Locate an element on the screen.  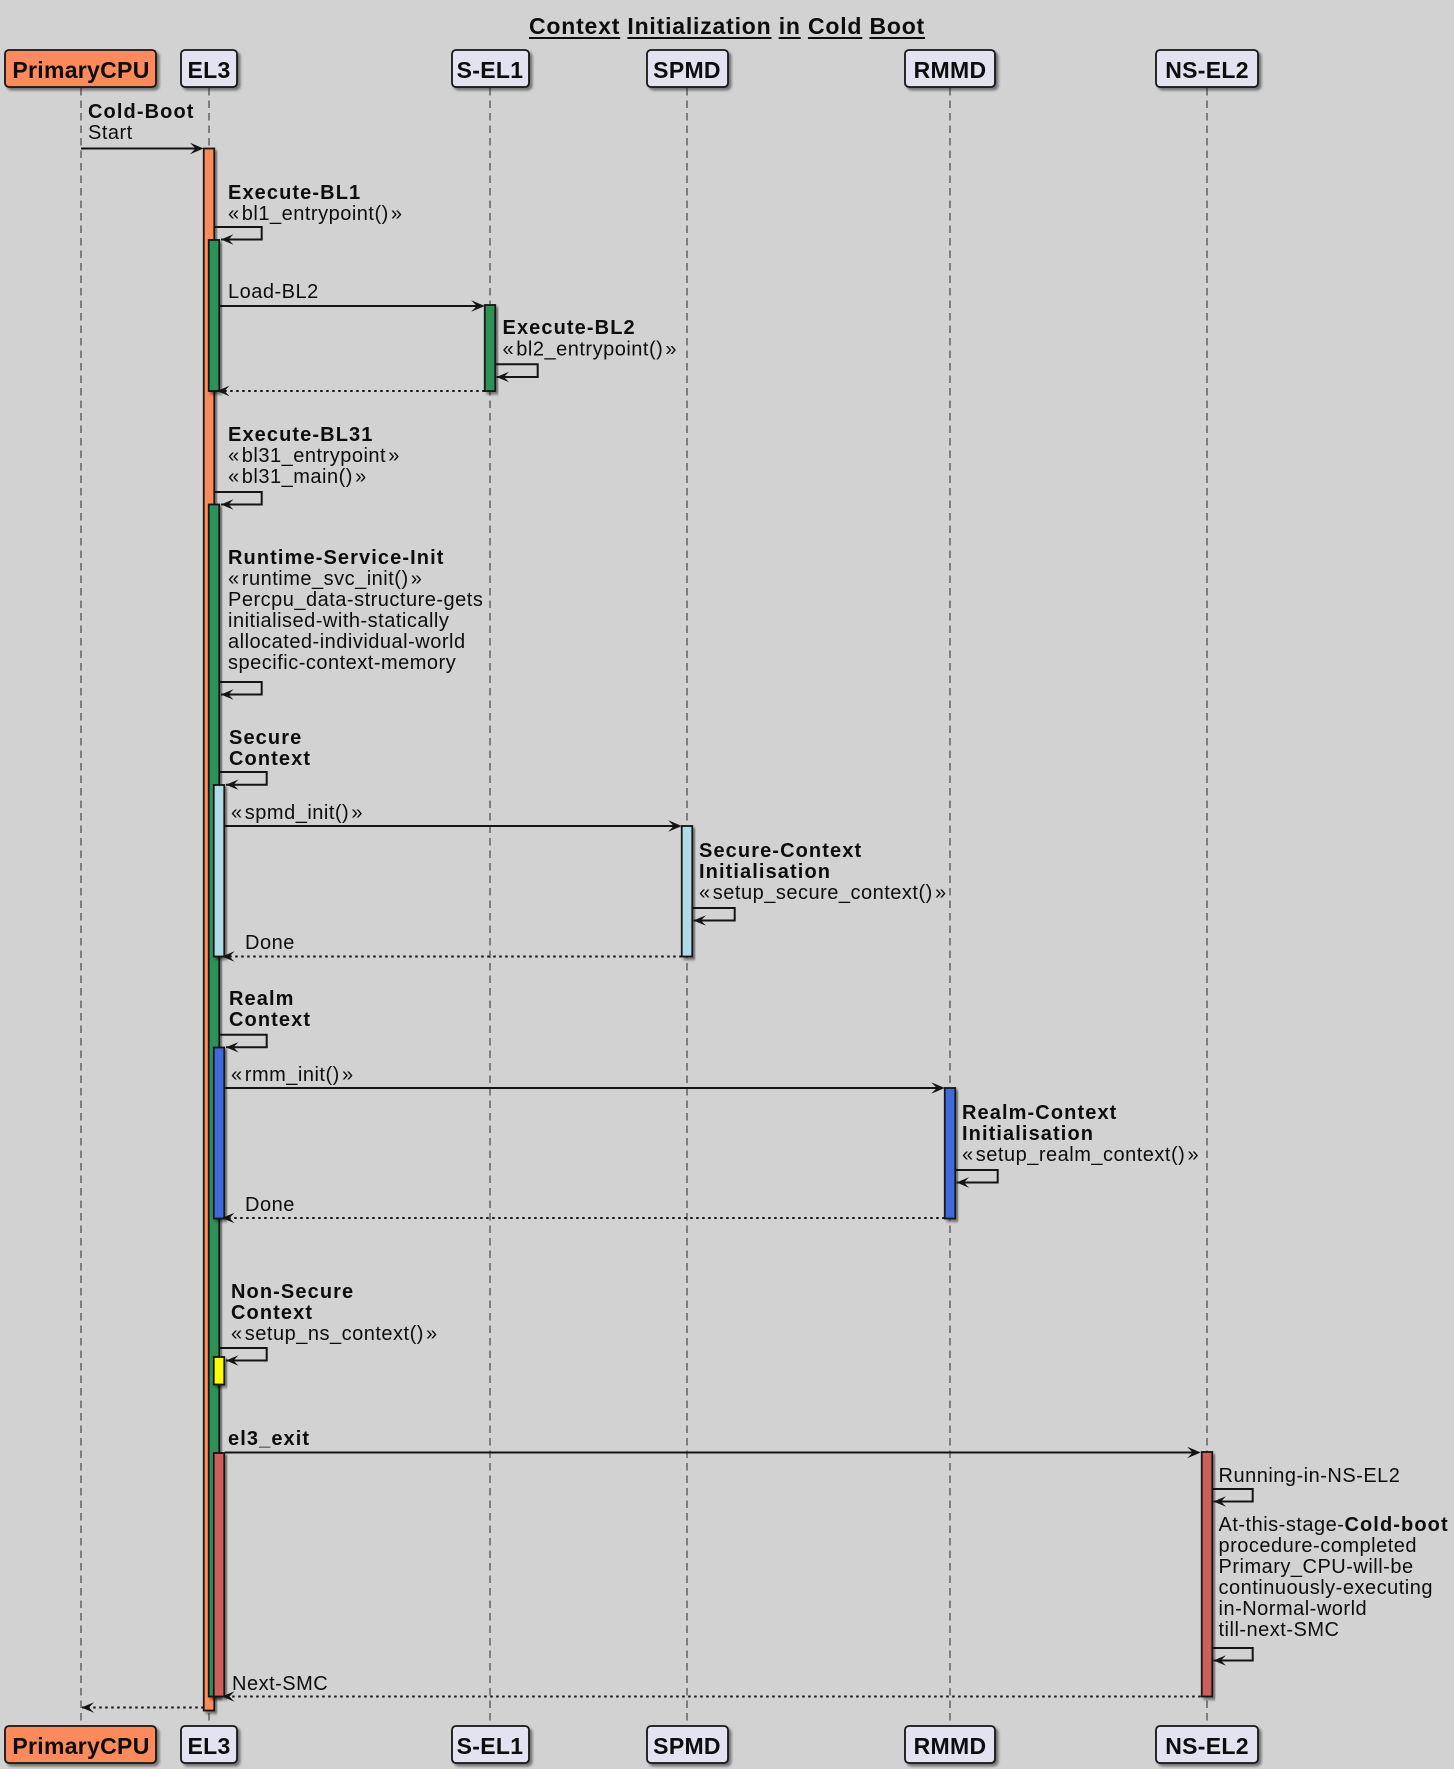
svg-text: Cold-Boot is located at coordinates (141, 112).